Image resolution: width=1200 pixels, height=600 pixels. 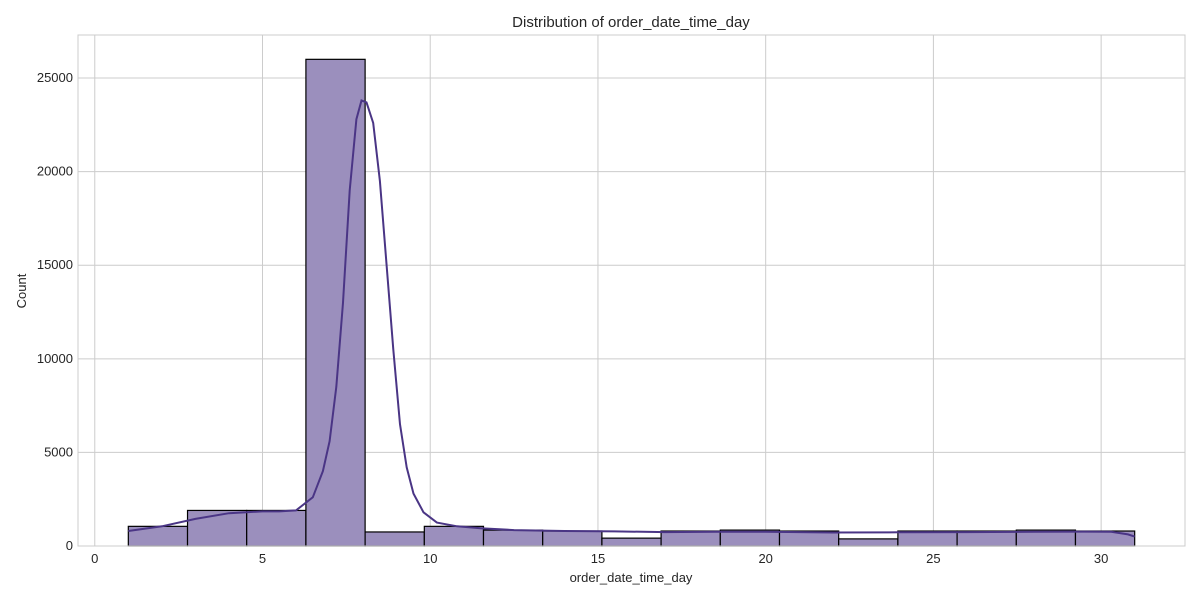 What do you see at coordinates (69, 545) in the screenshot?
I see `y-tick-label: 0` at bounding box center [69, 545].